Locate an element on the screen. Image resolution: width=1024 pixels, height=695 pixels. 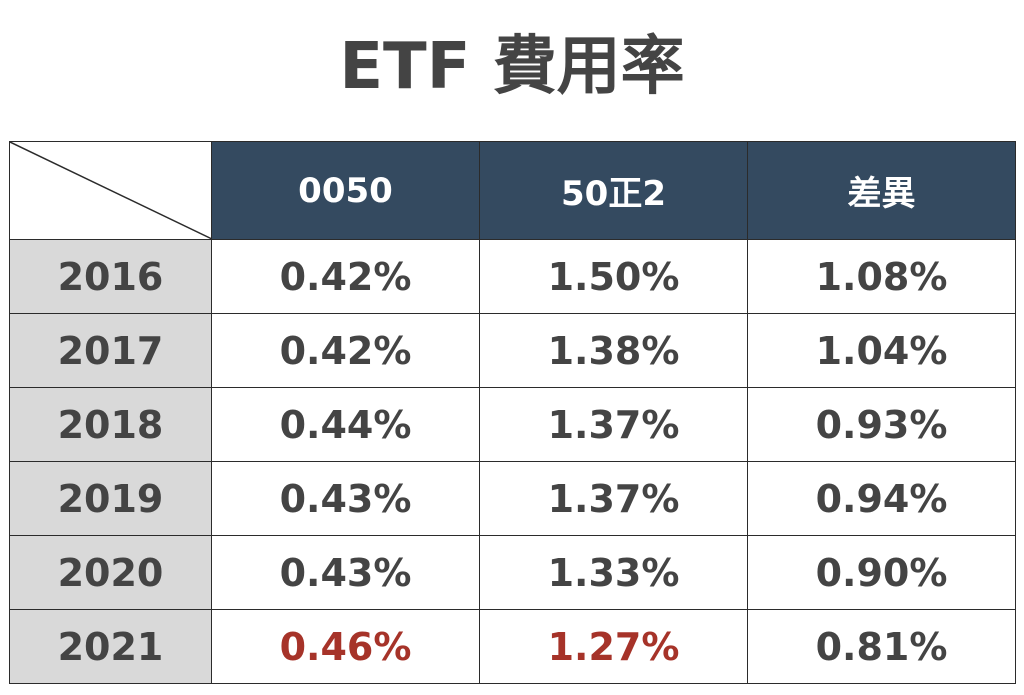
table-header-row: 0050 50正2 差異 is located at coordinates (512, 190).